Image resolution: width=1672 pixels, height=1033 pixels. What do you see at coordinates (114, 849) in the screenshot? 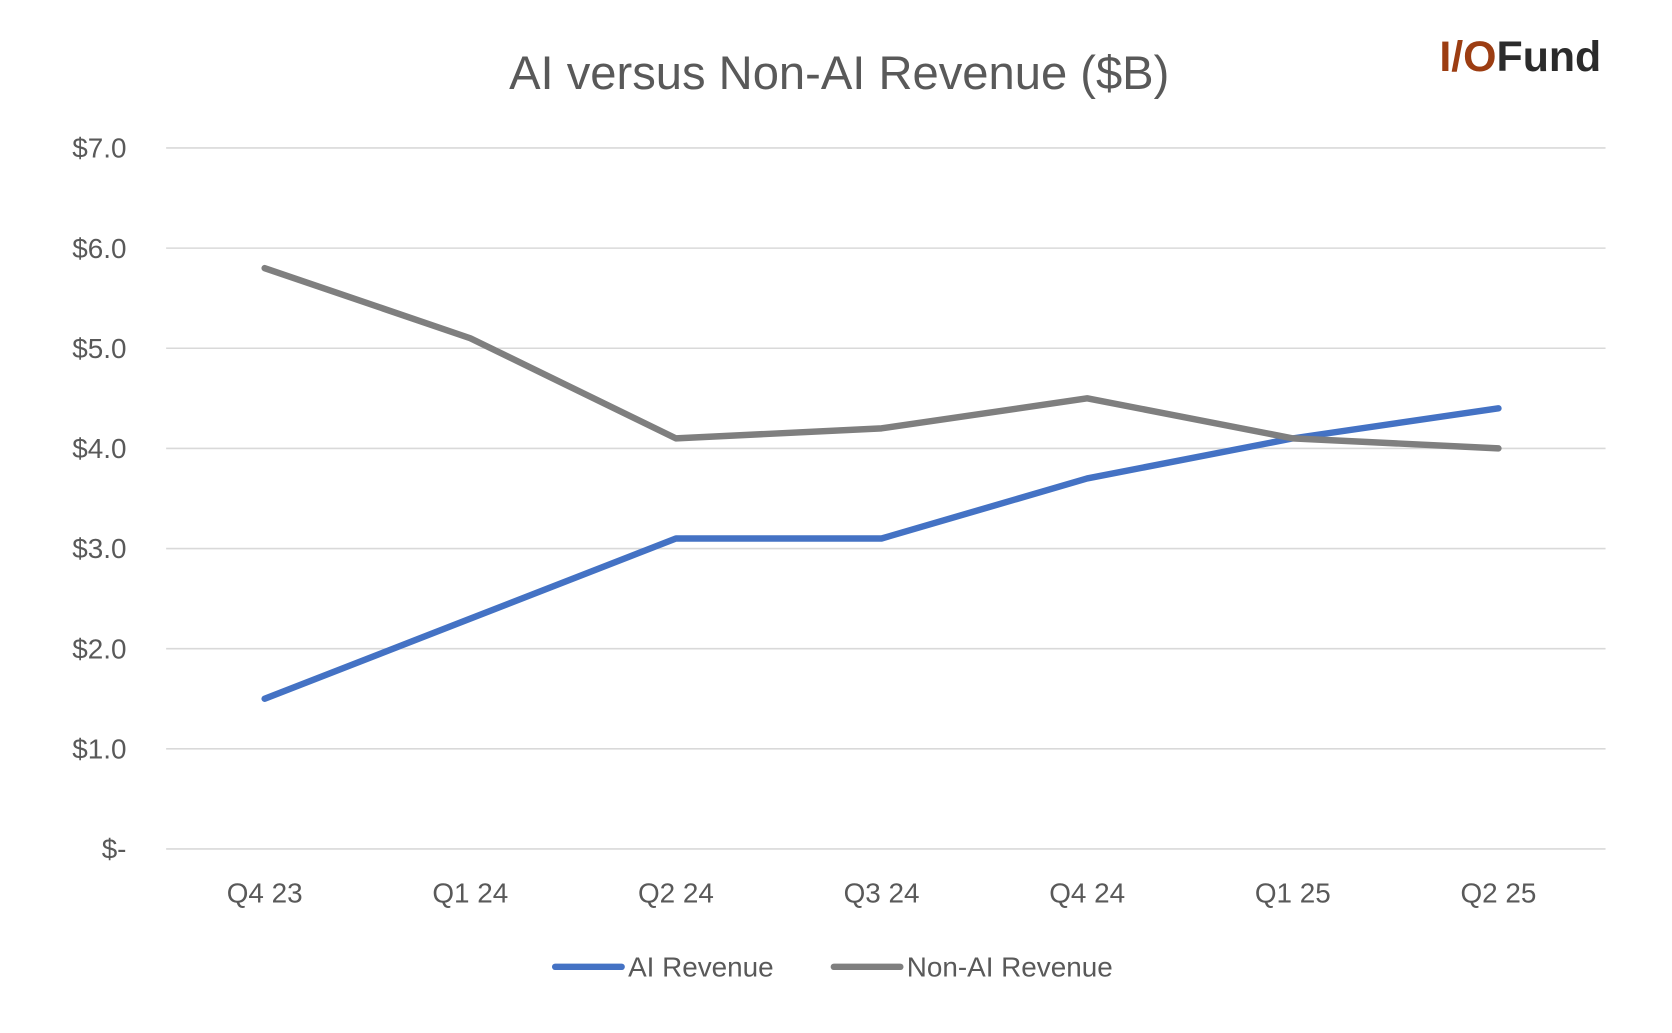
I see `y-tick-label: $-` at bounding box center [114, 849].